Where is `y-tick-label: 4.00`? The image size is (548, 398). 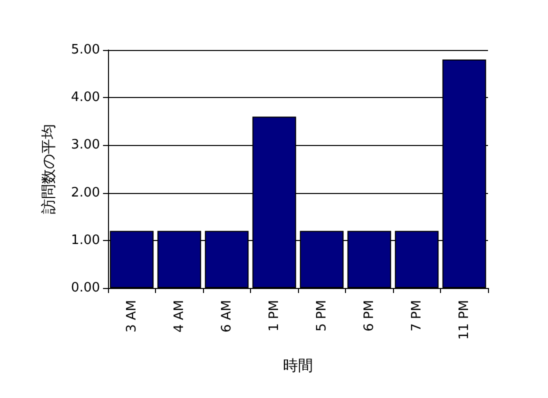
y-tick-label: 4.00 is located at coordinates (85, 98).